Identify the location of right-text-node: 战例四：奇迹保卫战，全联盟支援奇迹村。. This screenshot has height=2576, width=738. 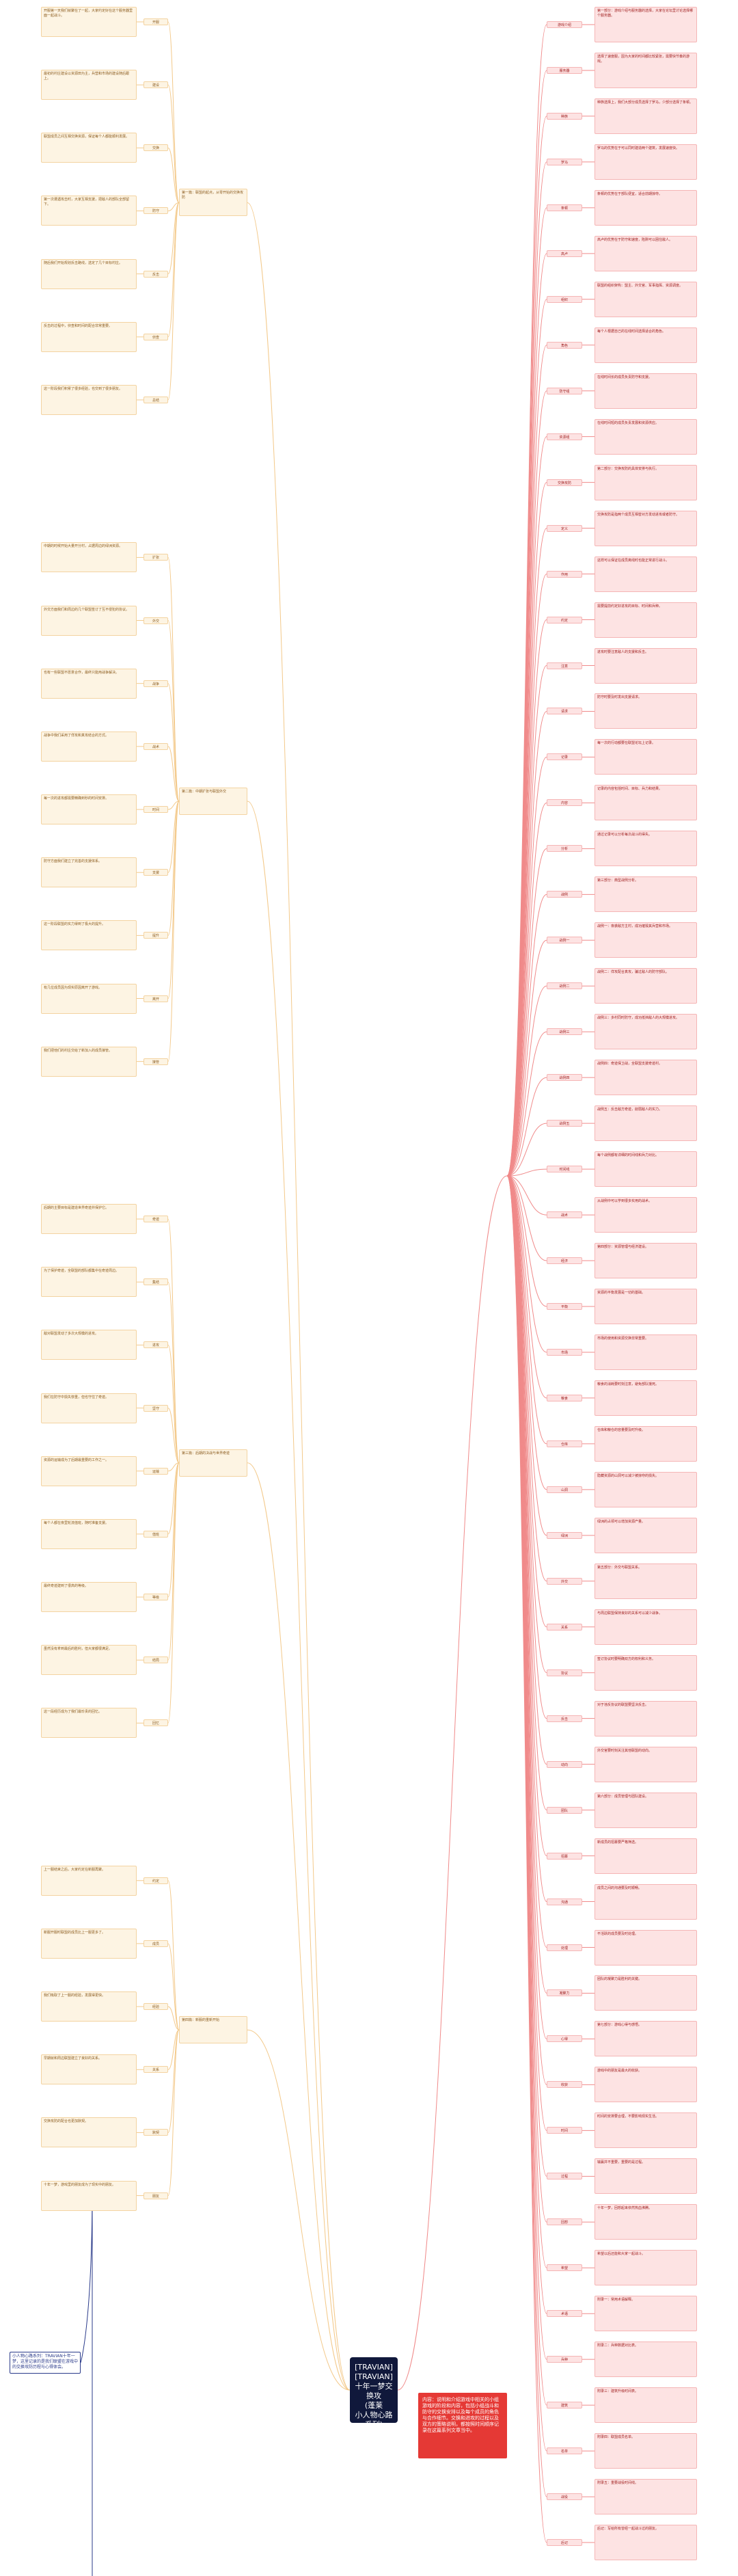
(645, 1078).